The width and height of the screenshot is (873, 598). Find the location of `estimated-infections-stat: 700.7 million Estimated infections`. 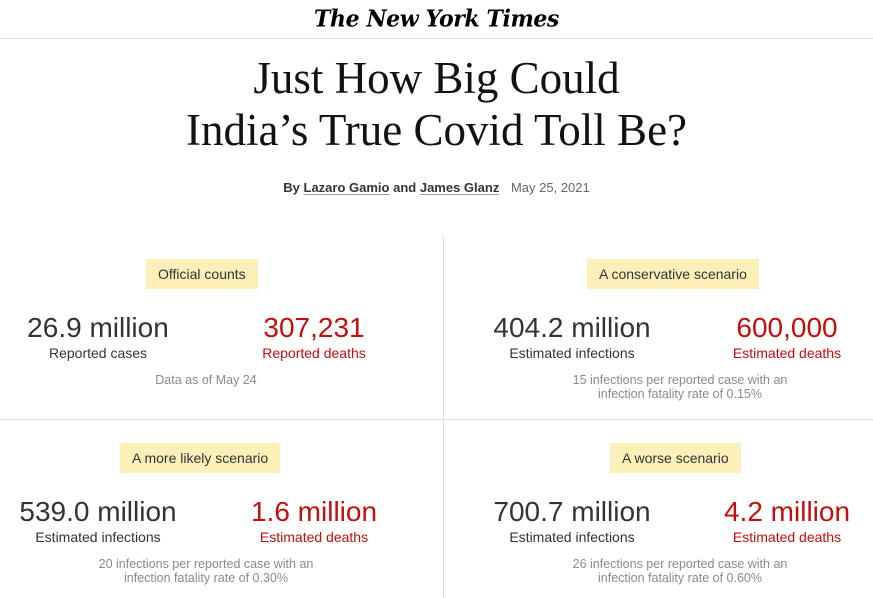

estimated-infections-stat: 700.7 million Estimated infections is located at coordinates (572, 521).